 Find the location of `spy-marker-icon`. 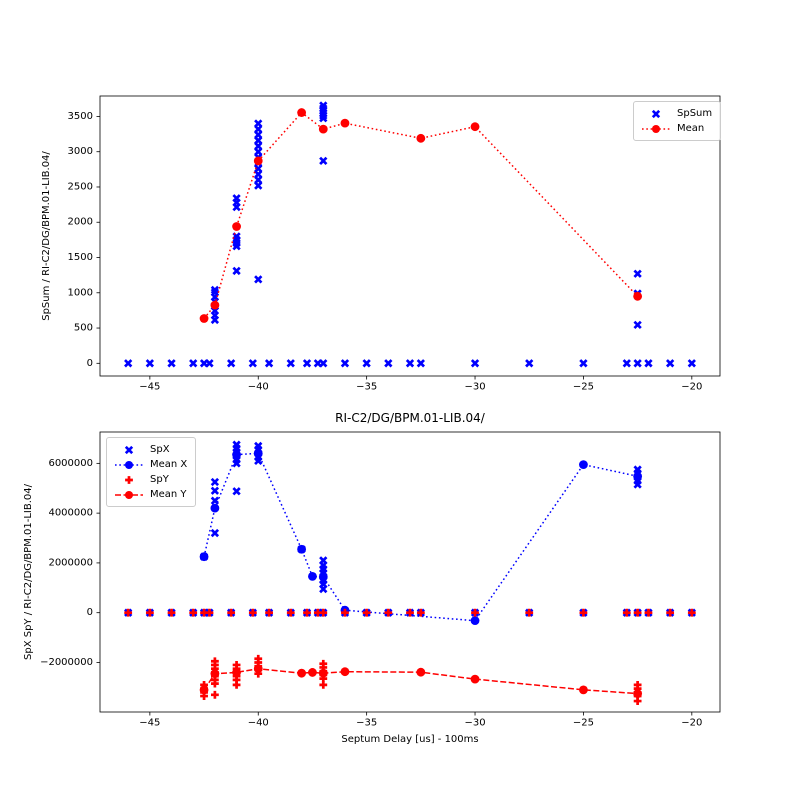

spy-marker-icon is located at coordinates (129, 479).